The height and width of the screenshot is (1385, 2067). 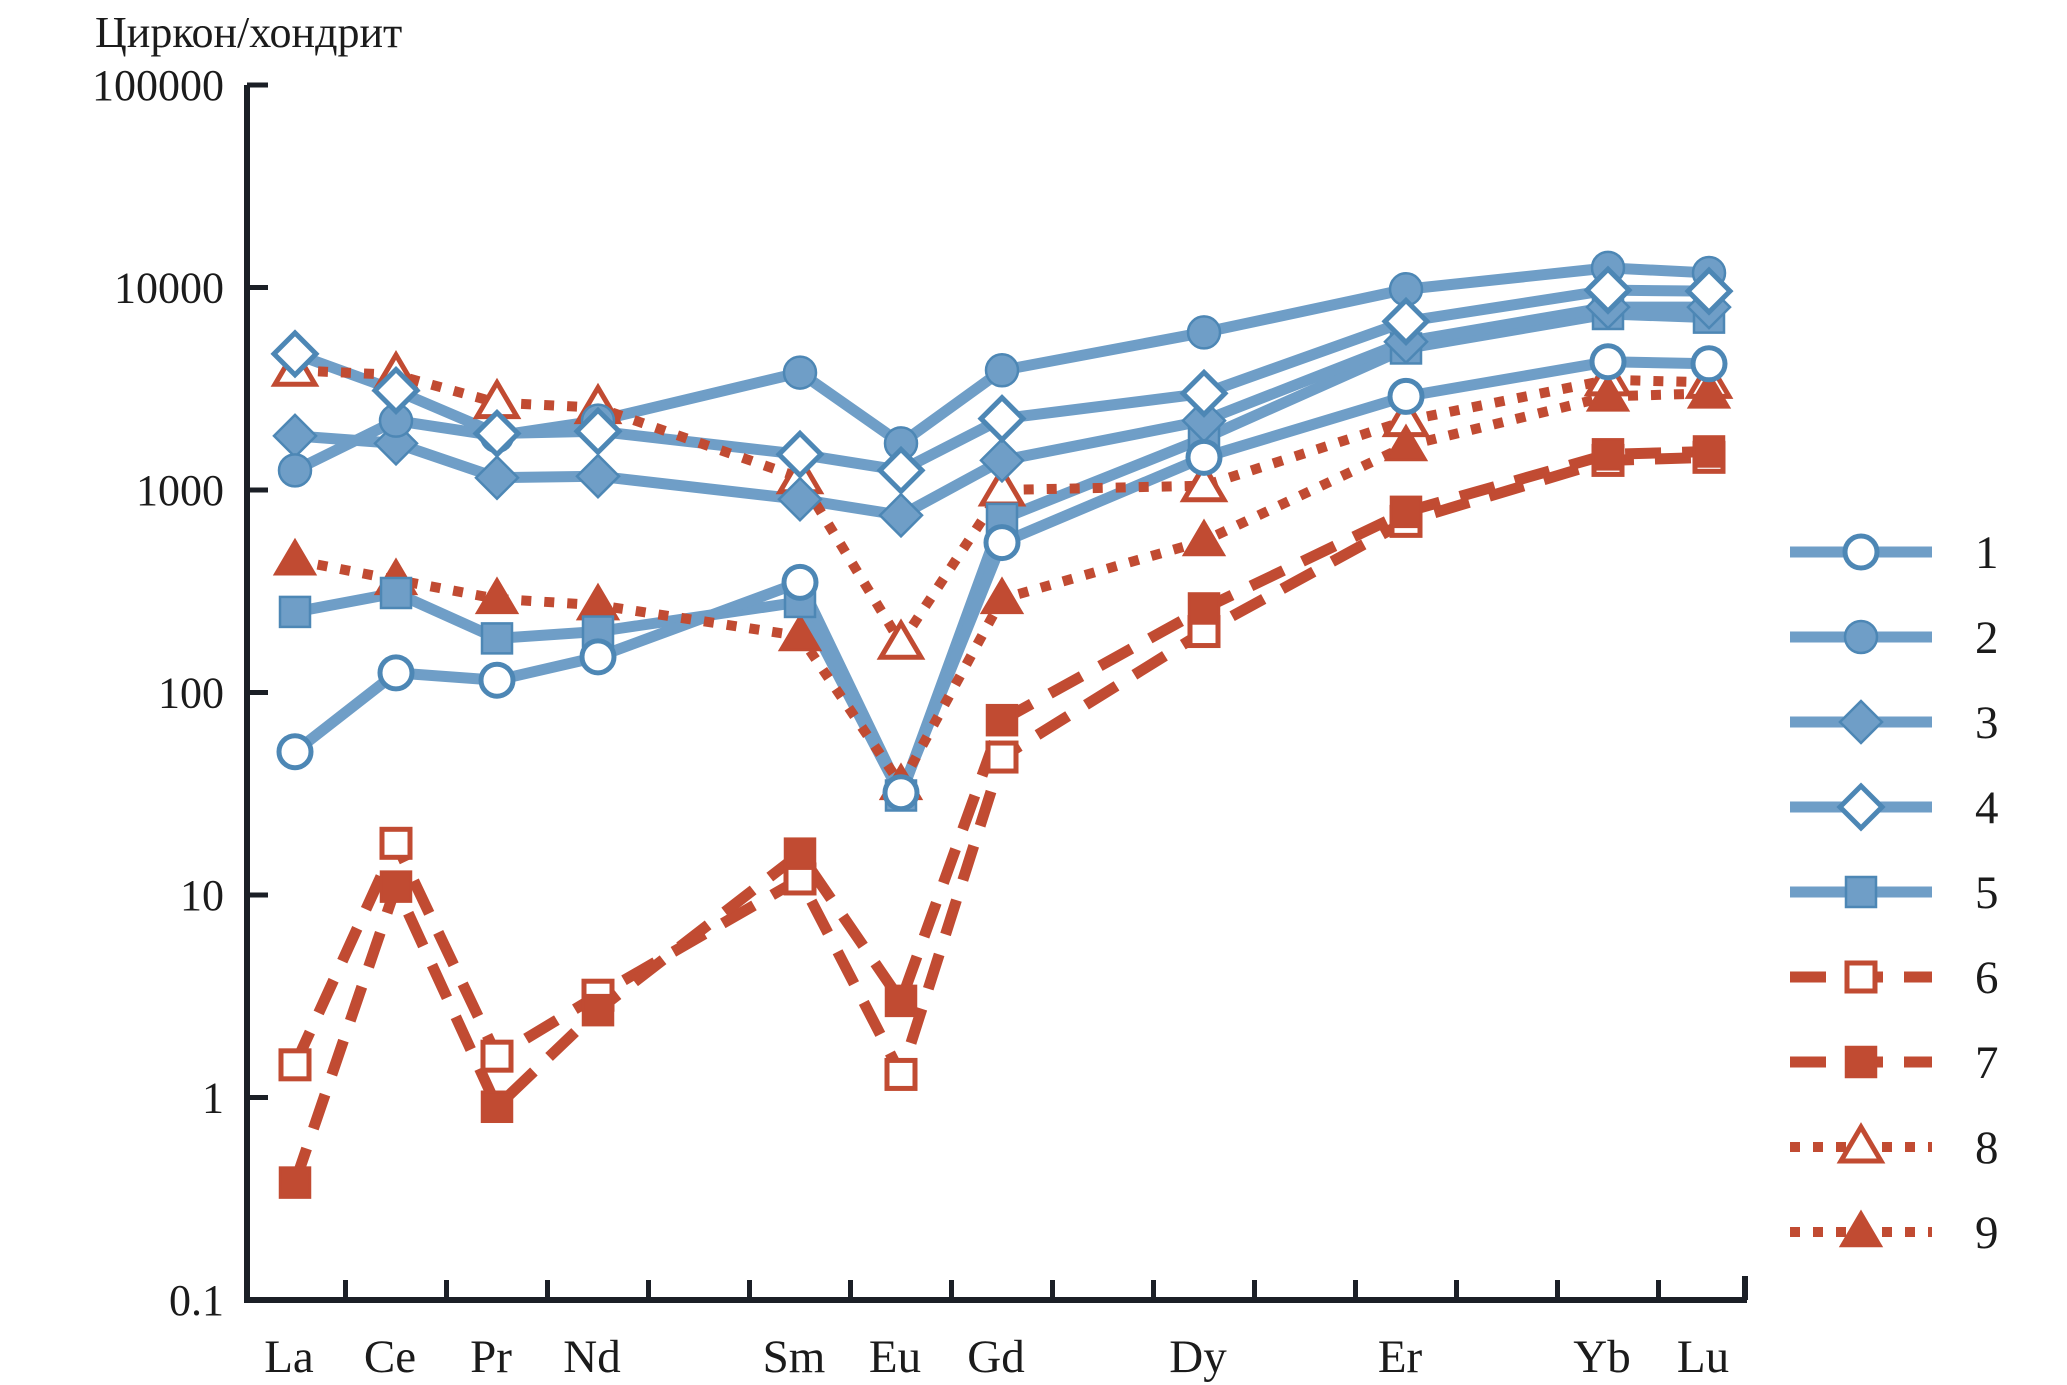 I want to click on x-category-label: Ce, so click(x=390, y=1357).